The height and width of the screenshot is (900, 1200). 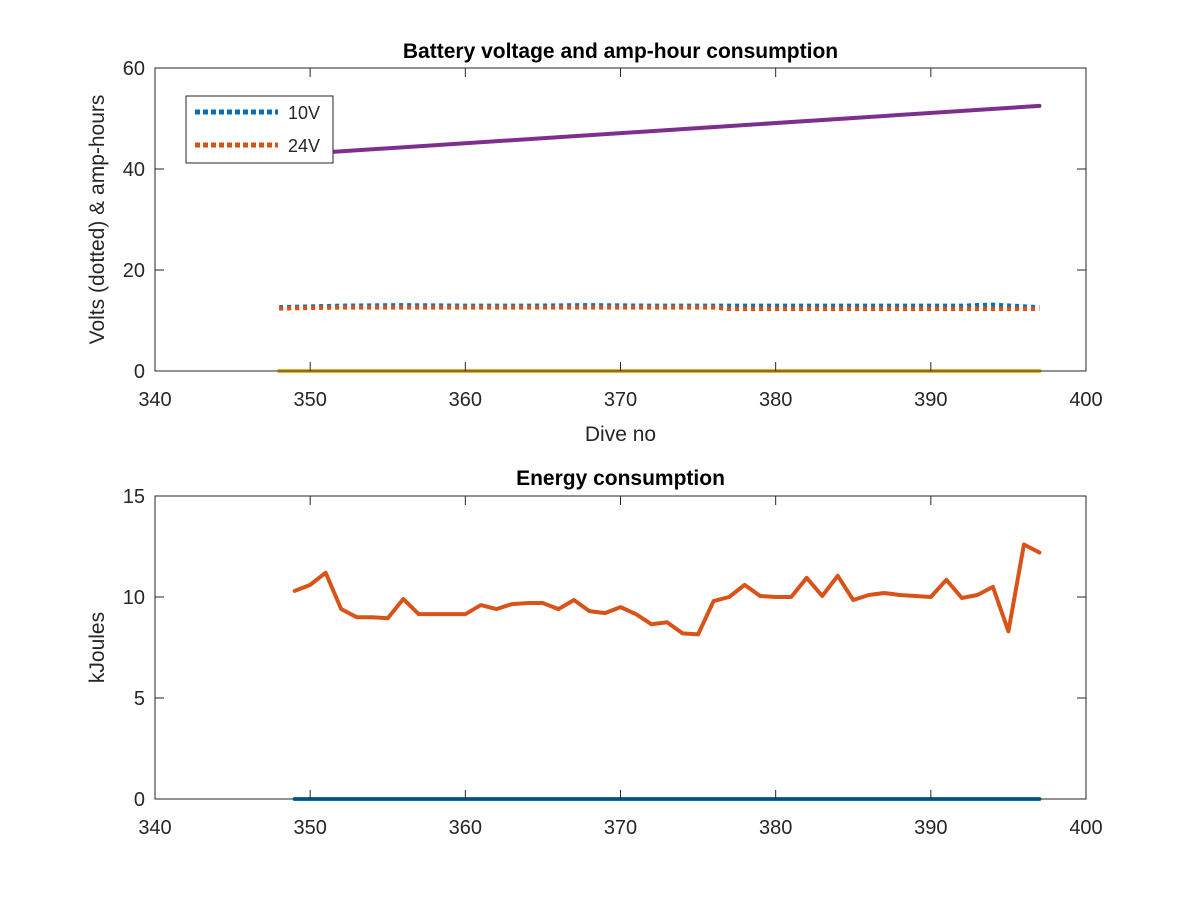 What do you see at coordinates (659, 308) in the screenshot?
I see `series-24v` at bounding box center [659, 308].